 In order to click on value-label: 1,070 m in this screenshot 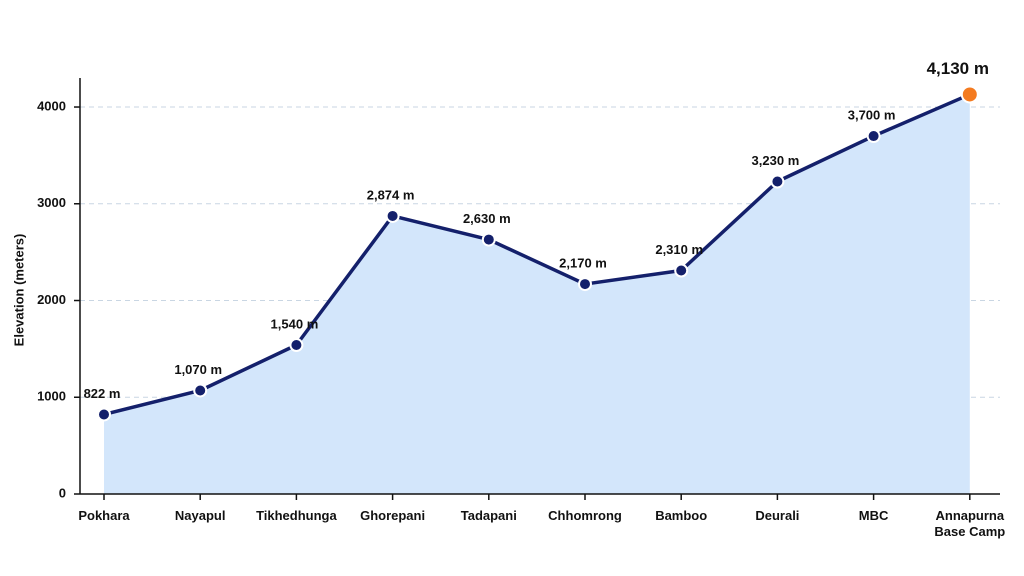, I will do `click(198, 369)`.